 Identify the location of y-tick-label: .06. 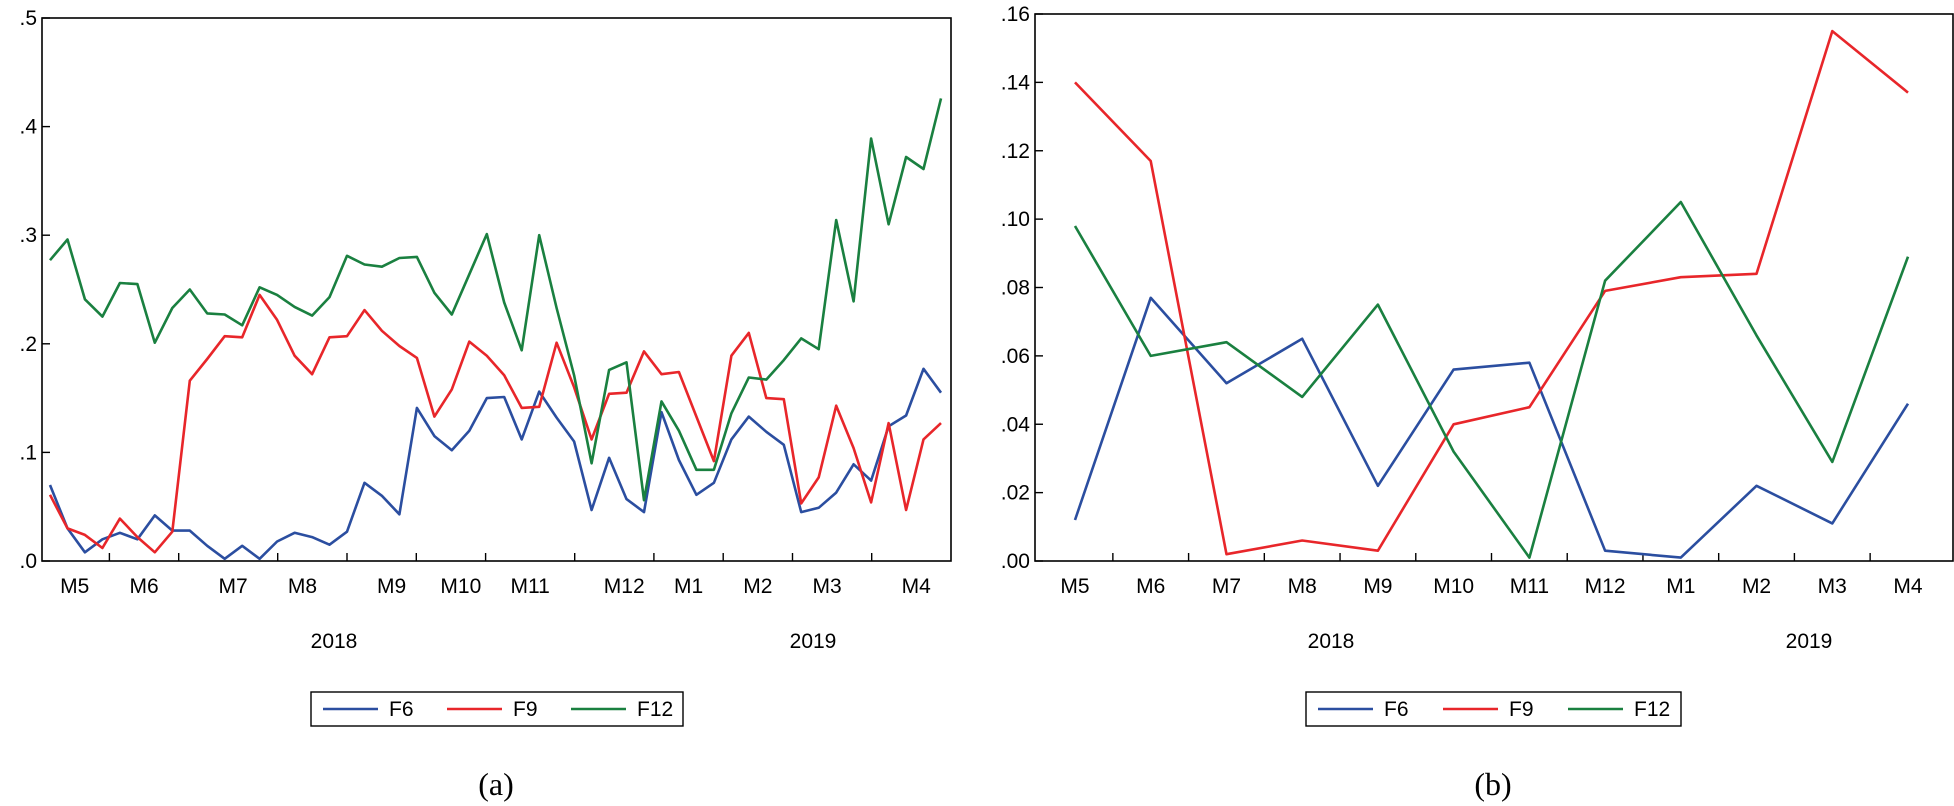
(1015, 356).